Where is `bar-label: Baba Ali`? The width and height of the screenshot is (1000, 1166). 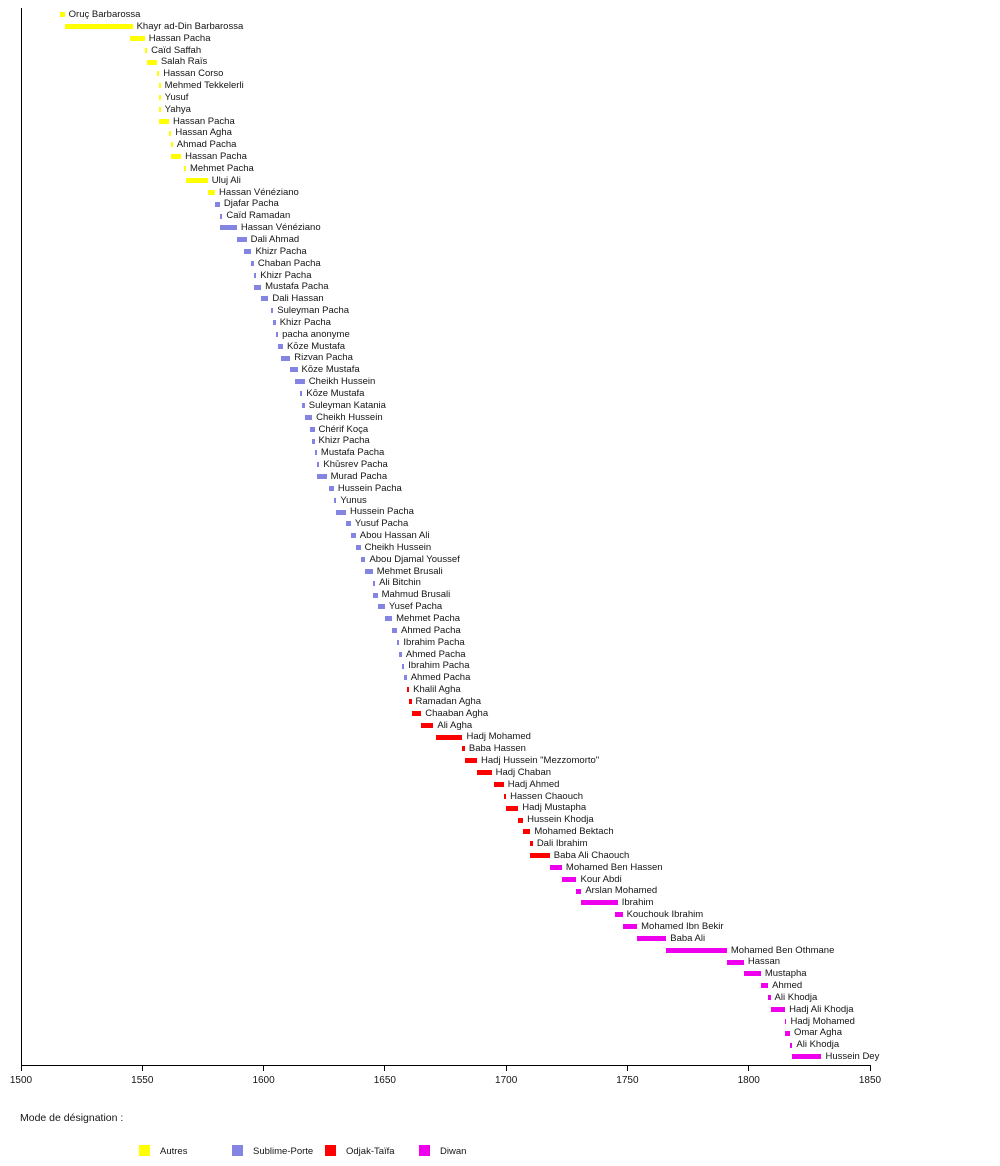
bar-label: Baba Ali is located at coordinates (688, 938).